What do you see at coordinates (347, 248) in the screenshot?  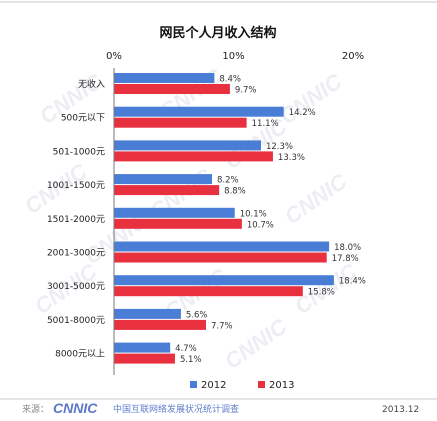 I see `data-label-2012: 18.0%` at bounding box center [347, 248].